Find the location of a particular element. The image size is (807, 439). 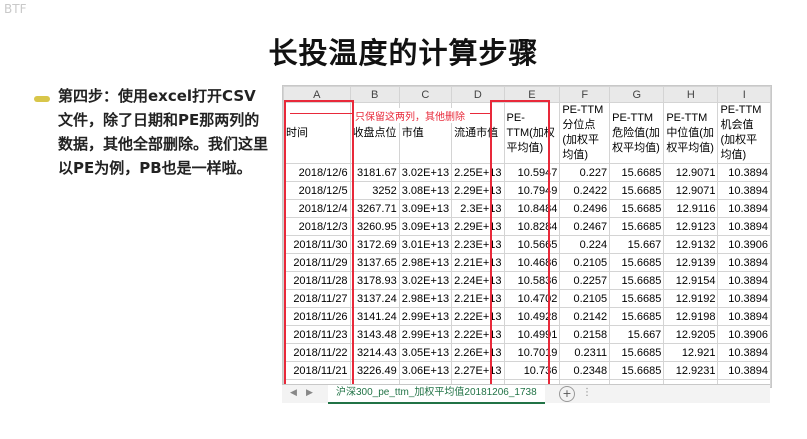

column-letter-e: E is located at coordinates (532, 94).